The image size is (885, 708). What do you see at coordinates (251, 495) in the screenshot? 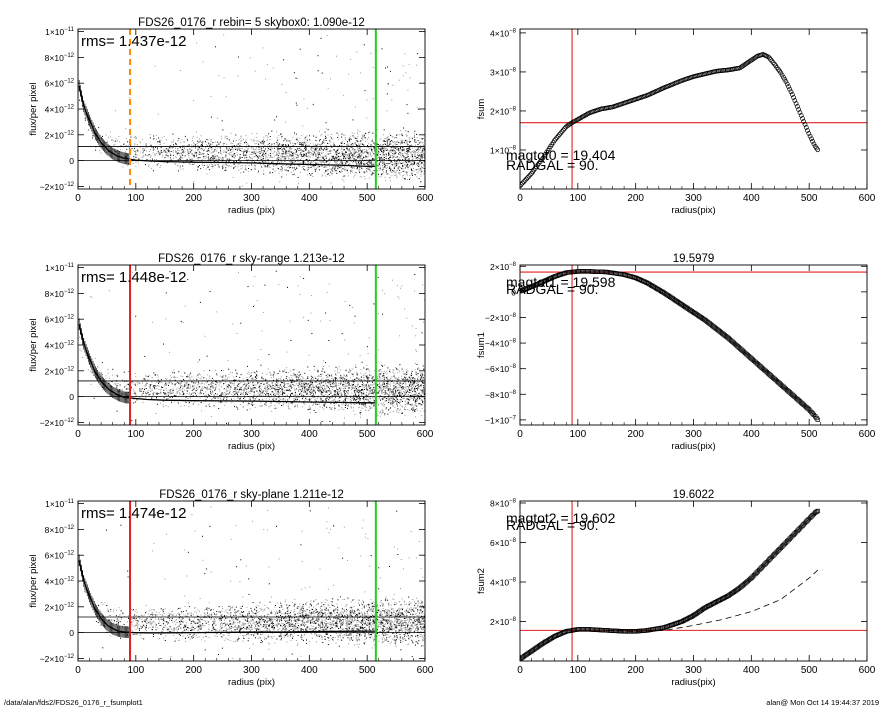
I see `chart-title: FDS26_0176_r sky-plane 1.211e-12` at bounding box center [251, 495].